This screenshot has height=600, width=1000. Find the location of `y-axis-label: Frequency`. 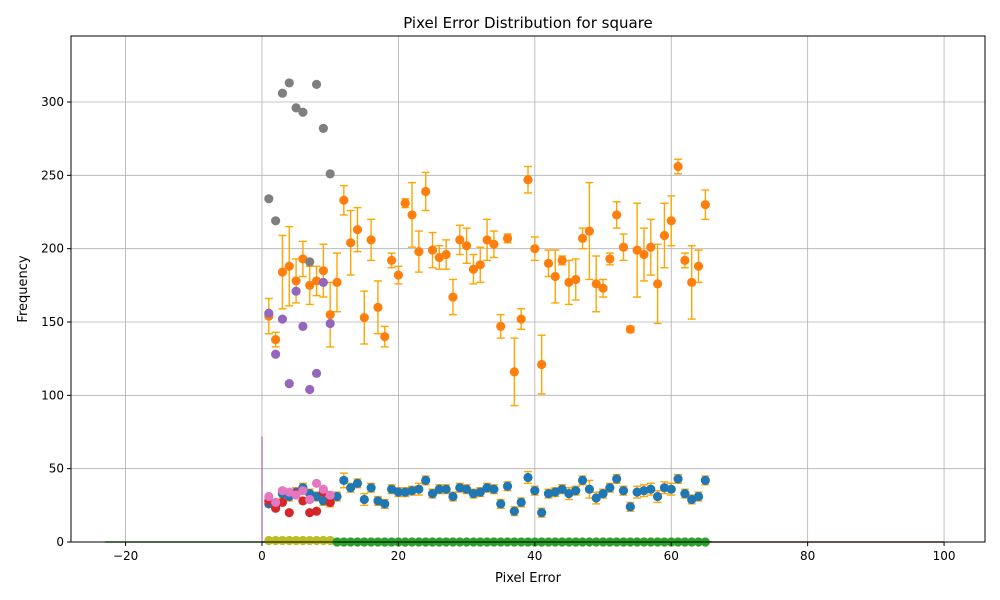

y-axis-label: Frequency is located at coordinates (23, 288).